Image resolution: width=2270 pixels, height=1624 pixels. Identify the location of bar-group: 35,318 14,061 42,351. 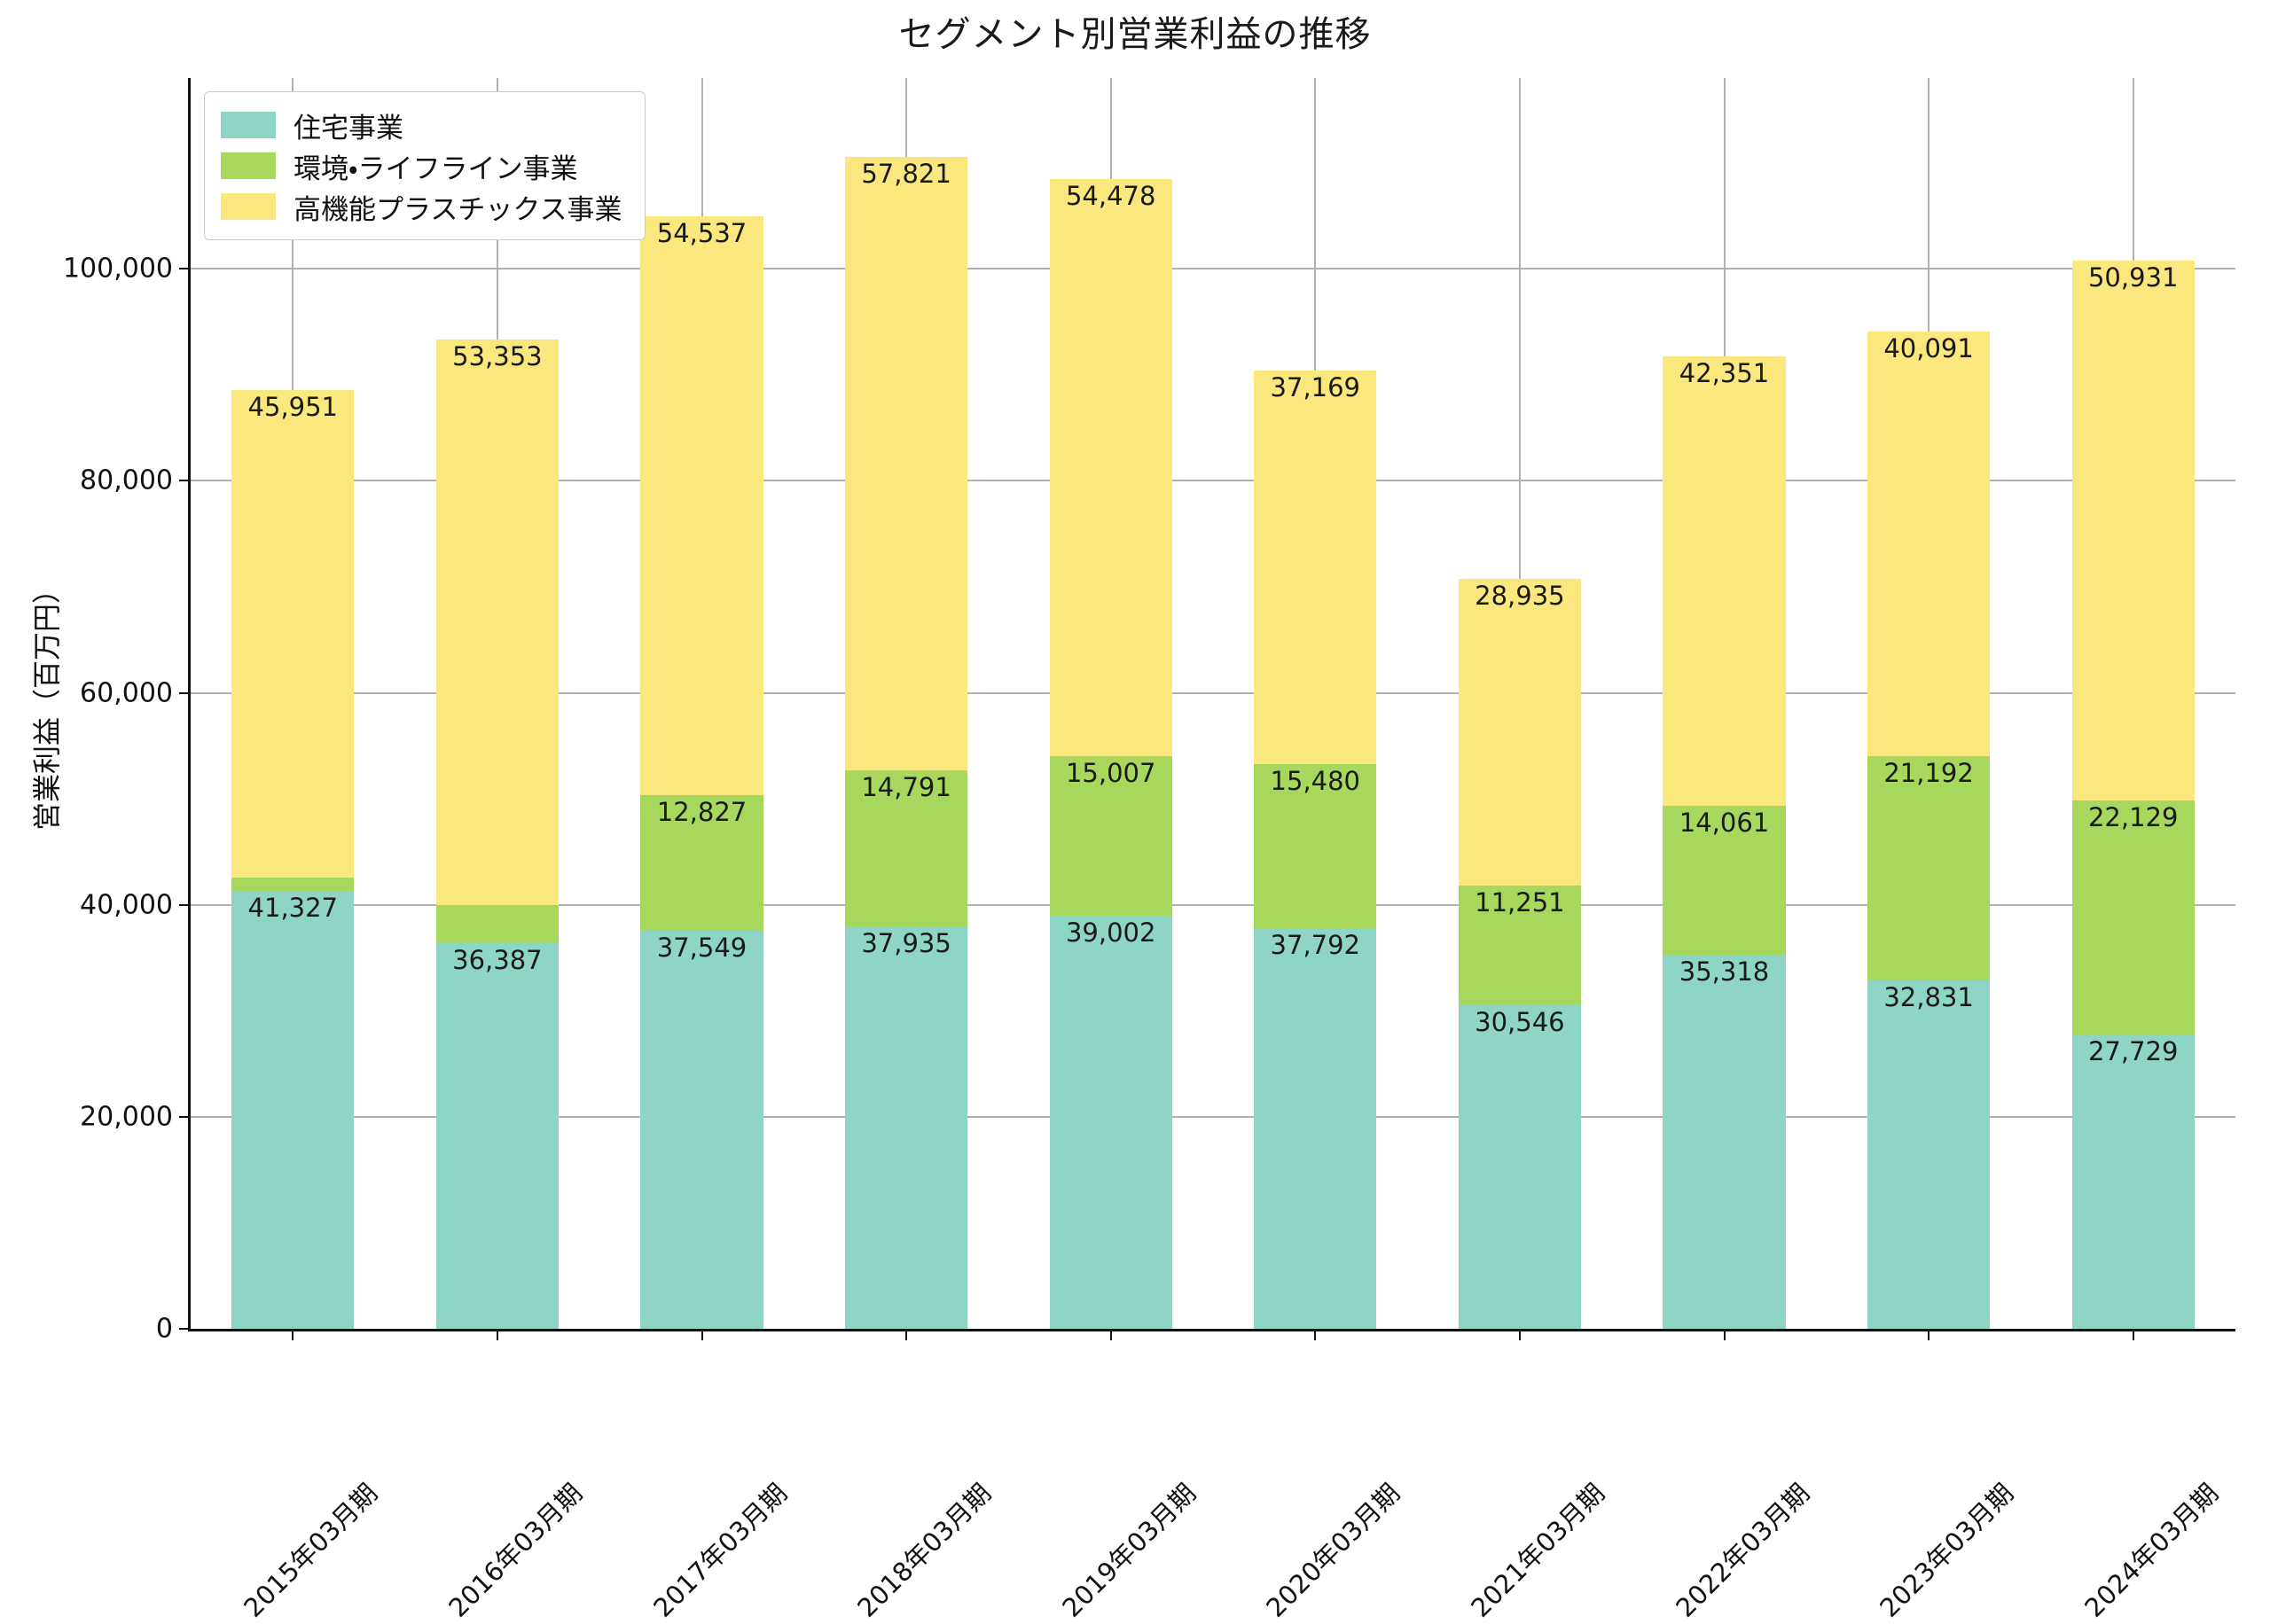
(1724, 703).